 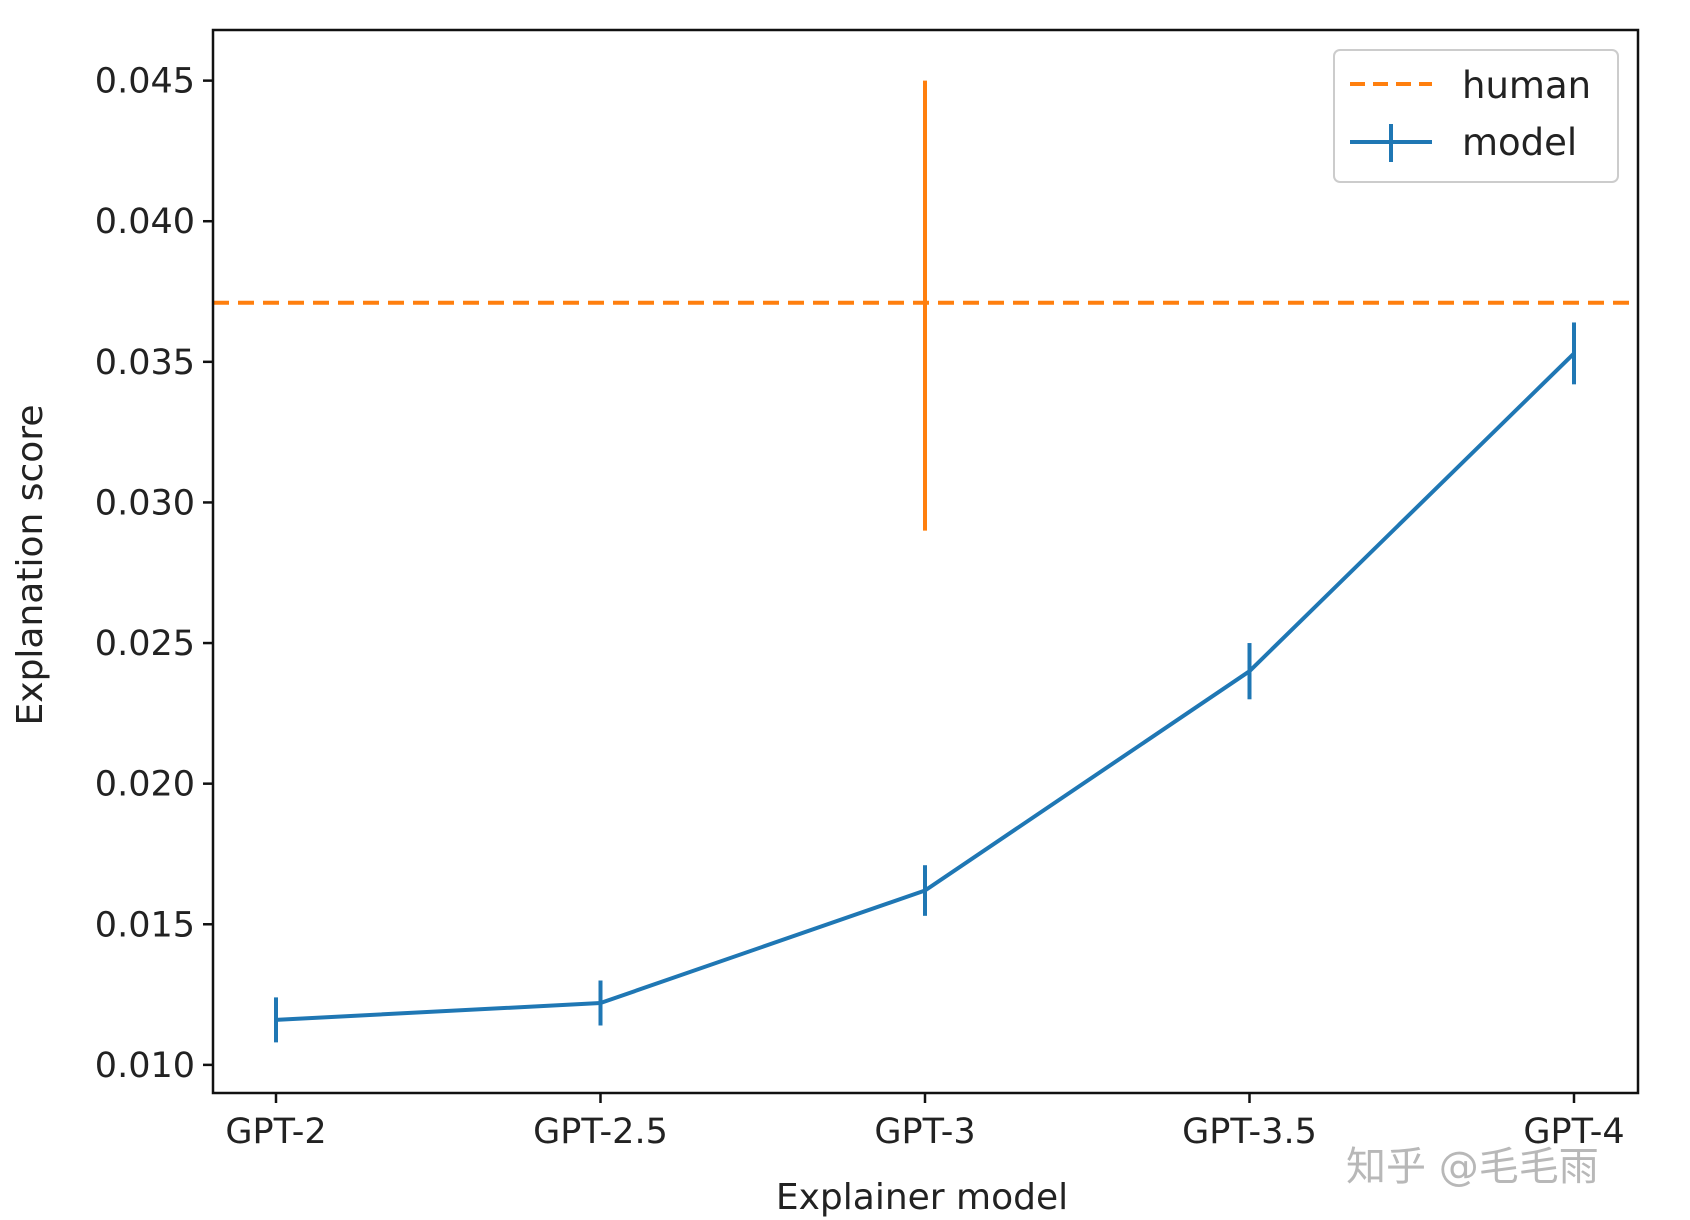 What do you see at coordinates (1519, 142) in the screenshot?
I see `legend-model-label: model` at bounding box center [1519, 142].